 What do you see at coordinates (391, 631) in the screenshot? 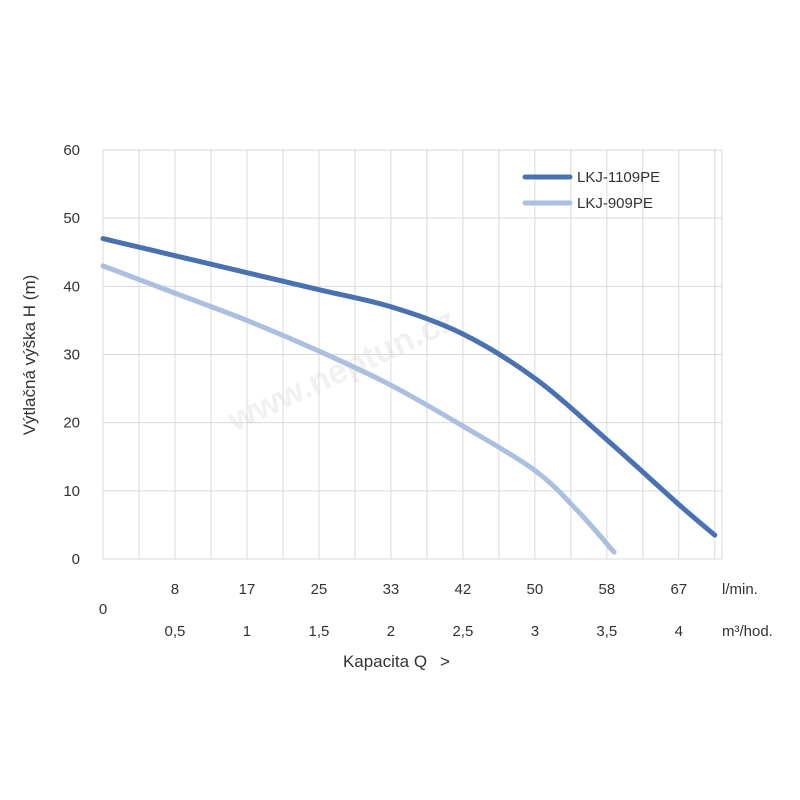
I see `x-tick-label-secondary: 2` at bounding box center [391, 631].